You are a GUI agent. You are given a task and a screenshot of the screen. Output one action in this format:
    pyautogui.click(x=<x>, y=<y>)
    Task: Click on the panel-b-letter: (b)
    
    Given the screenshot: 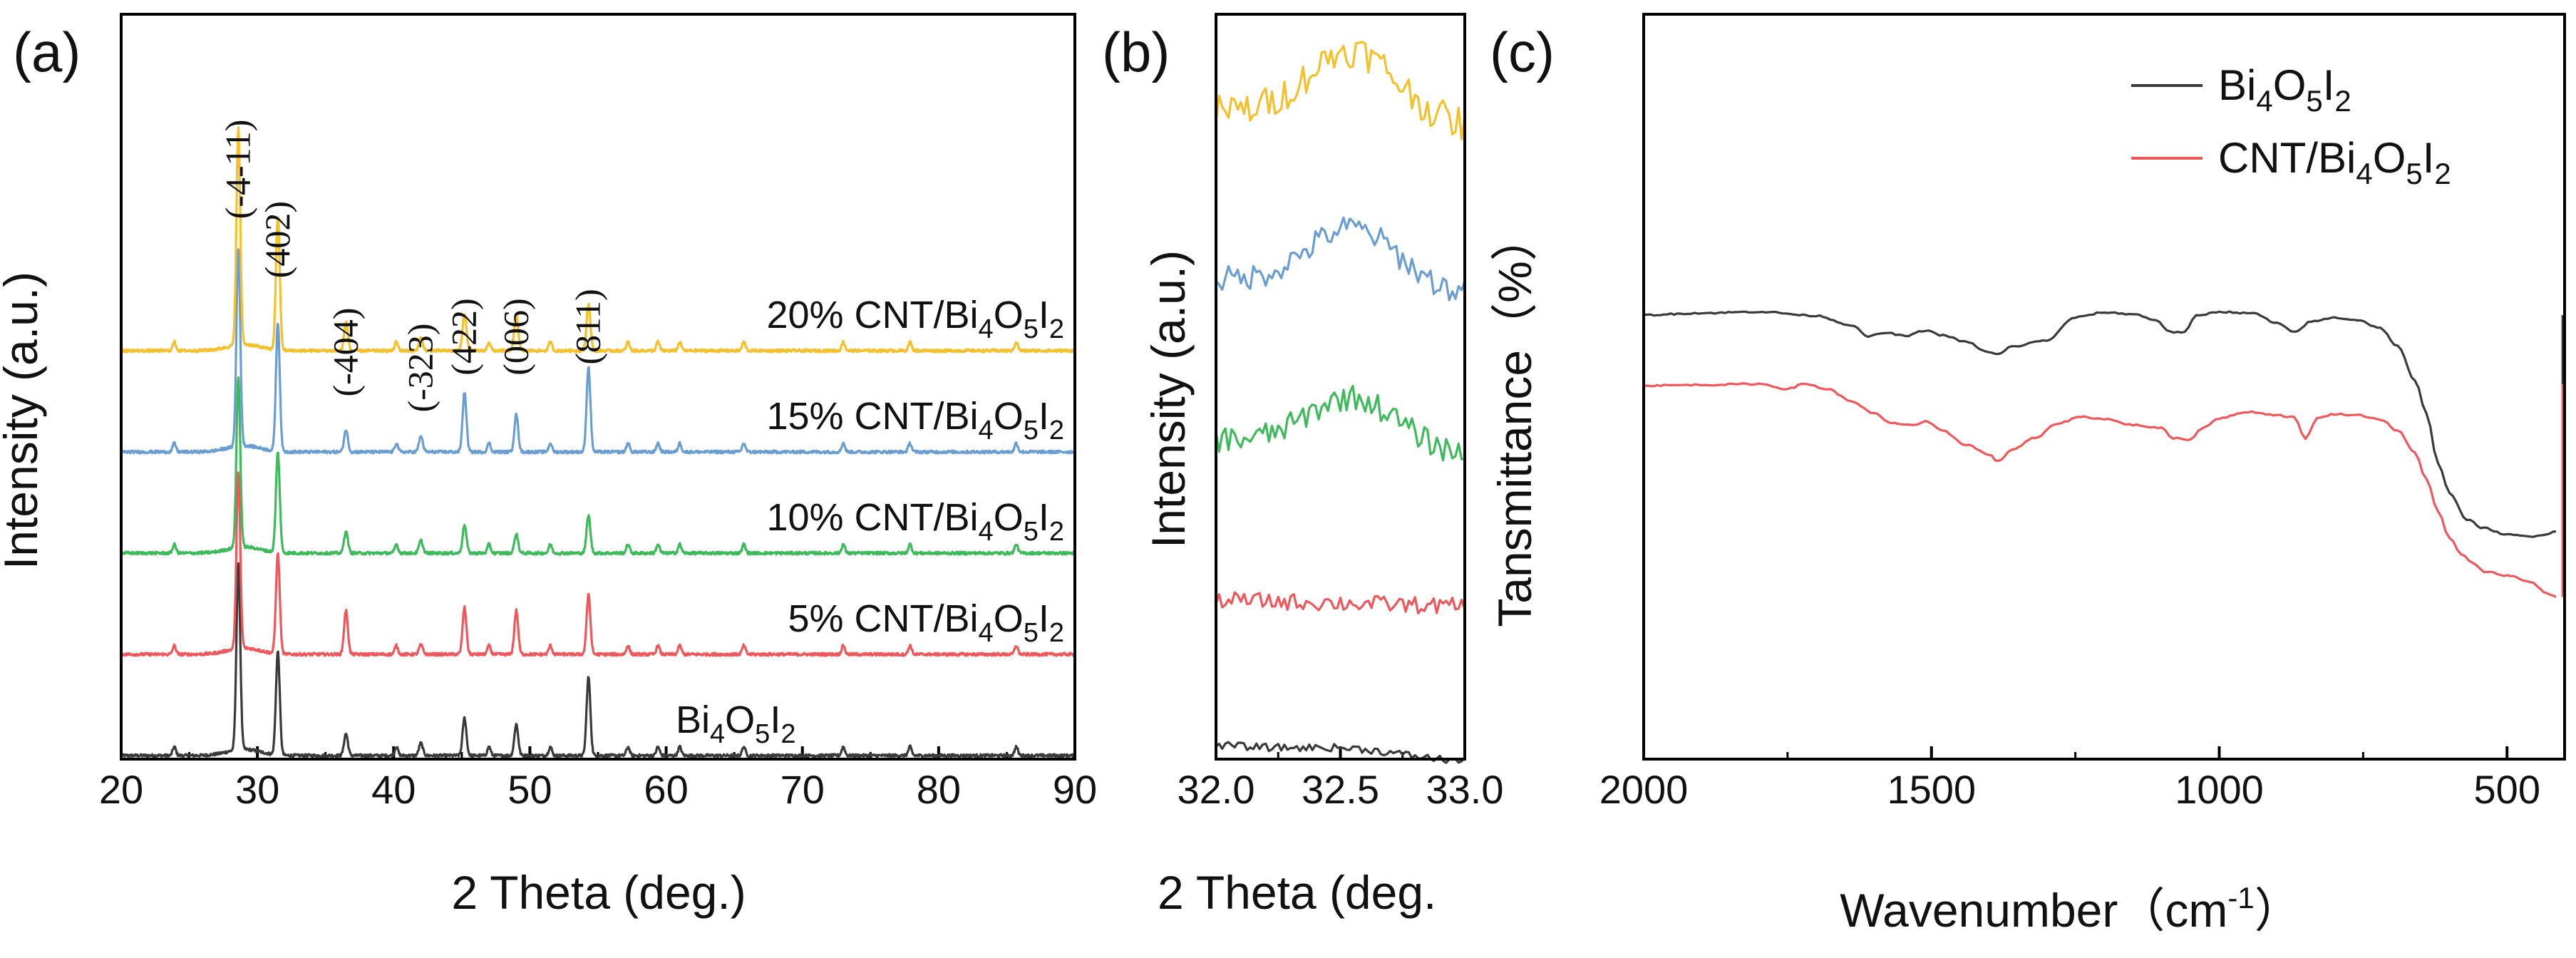 What is the action you would take?
    pyautogui.click(x=1136, y=52)
    